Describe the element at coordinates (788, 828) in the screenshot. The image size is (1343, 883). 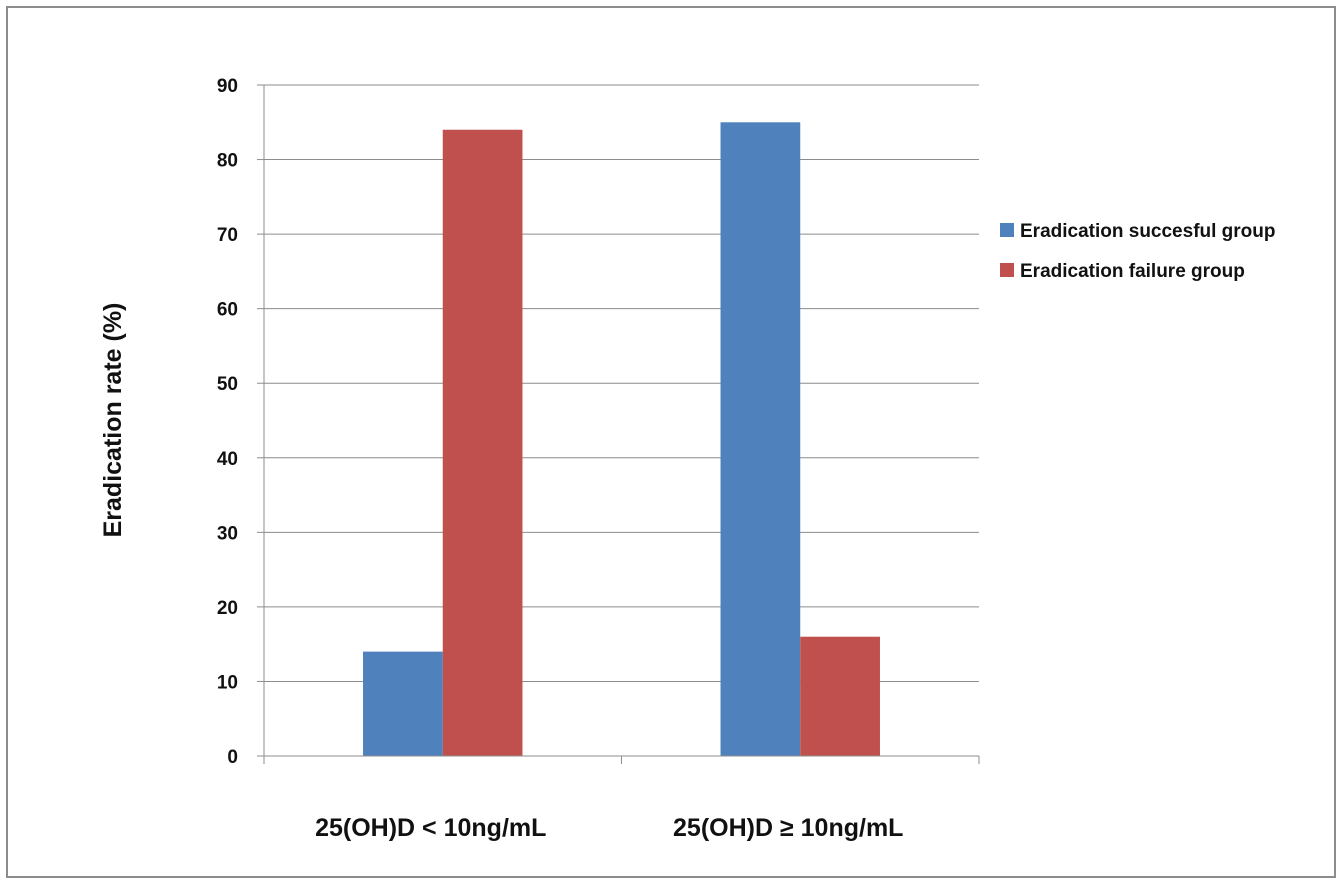
I see `x-category-label: 25(OH)D ≥ 10ng/mL` at that location.